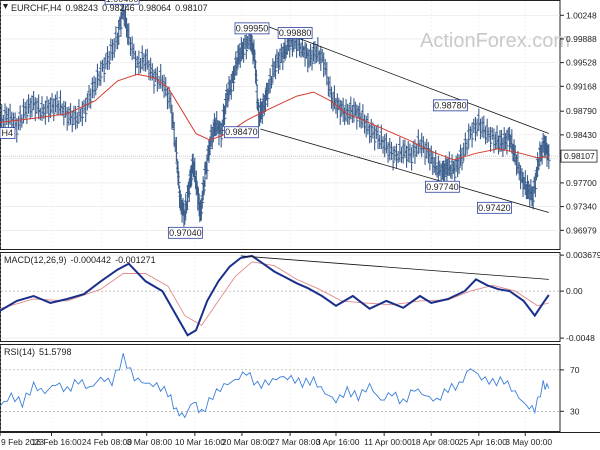 The height and width of the screenshot is (450, 600). What do you see at coordinates (35, 260) in the screenshot?
I see `macd-title: MACD(12,26,9)` at bounding box center [35, 260].